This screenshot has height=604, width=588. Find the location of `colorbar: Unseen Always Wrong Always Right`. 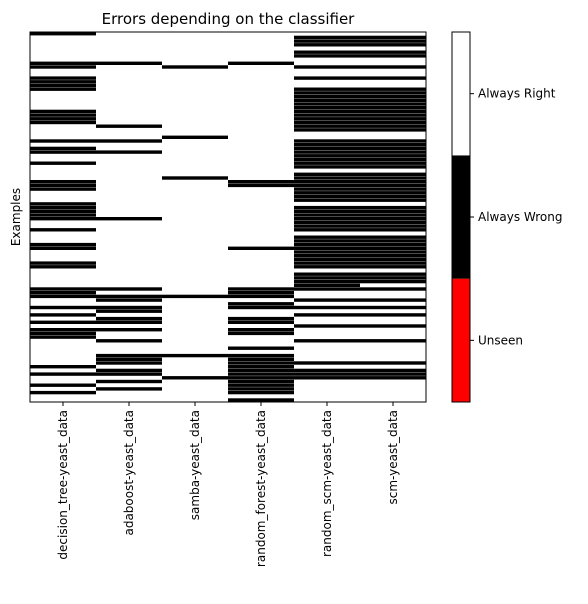

colorbar: Unseen Always Wrong Always Right is located at coordinates (506, 217).